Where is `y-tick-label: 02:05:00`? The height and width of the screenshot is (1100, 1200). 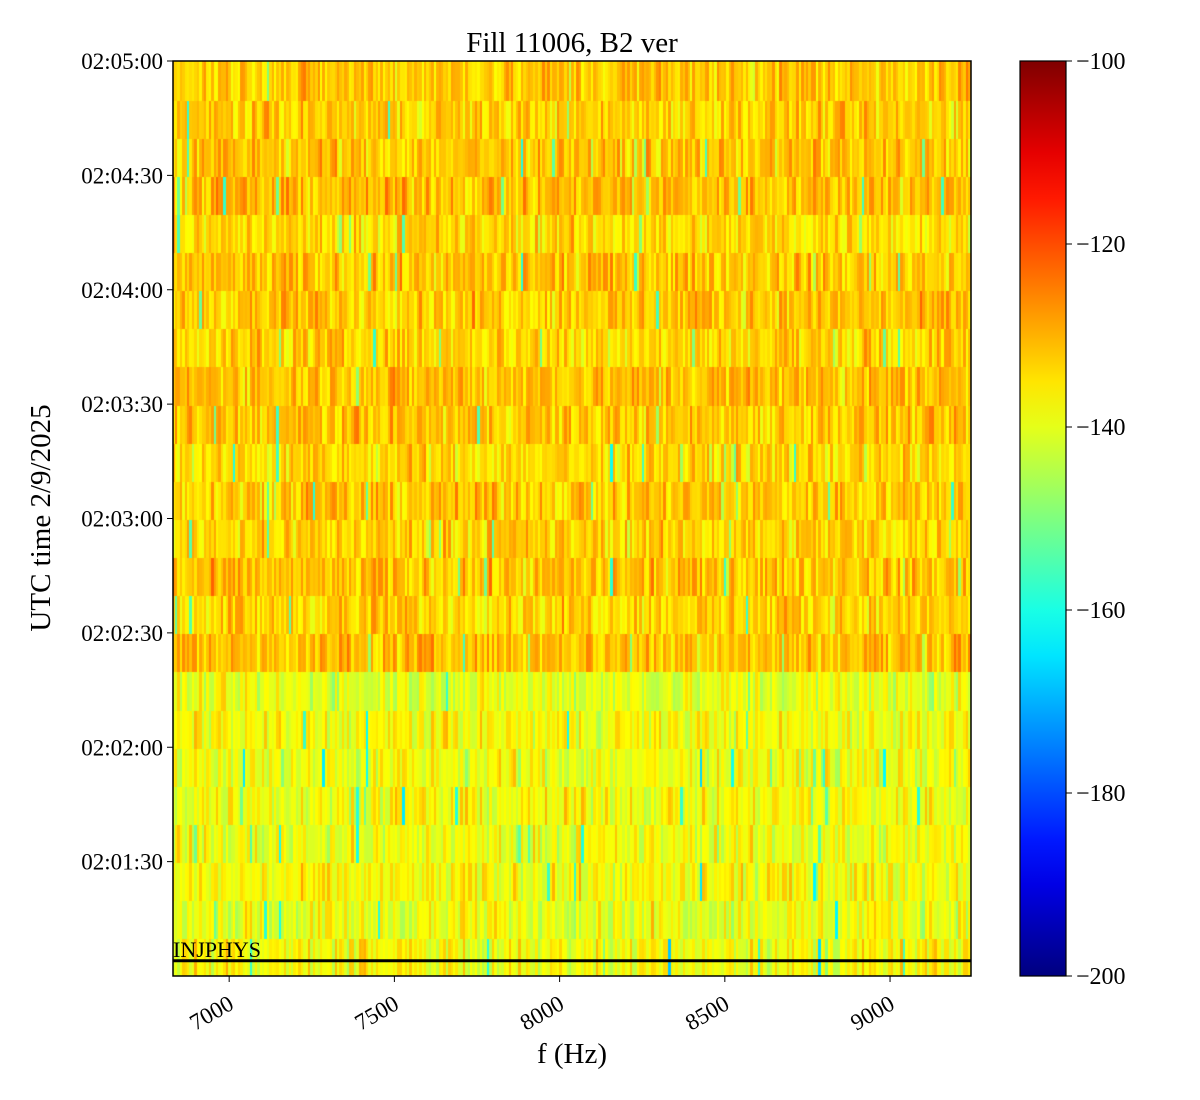
y-tick-label: 02:05:00 is located at coordinates (122, 61).